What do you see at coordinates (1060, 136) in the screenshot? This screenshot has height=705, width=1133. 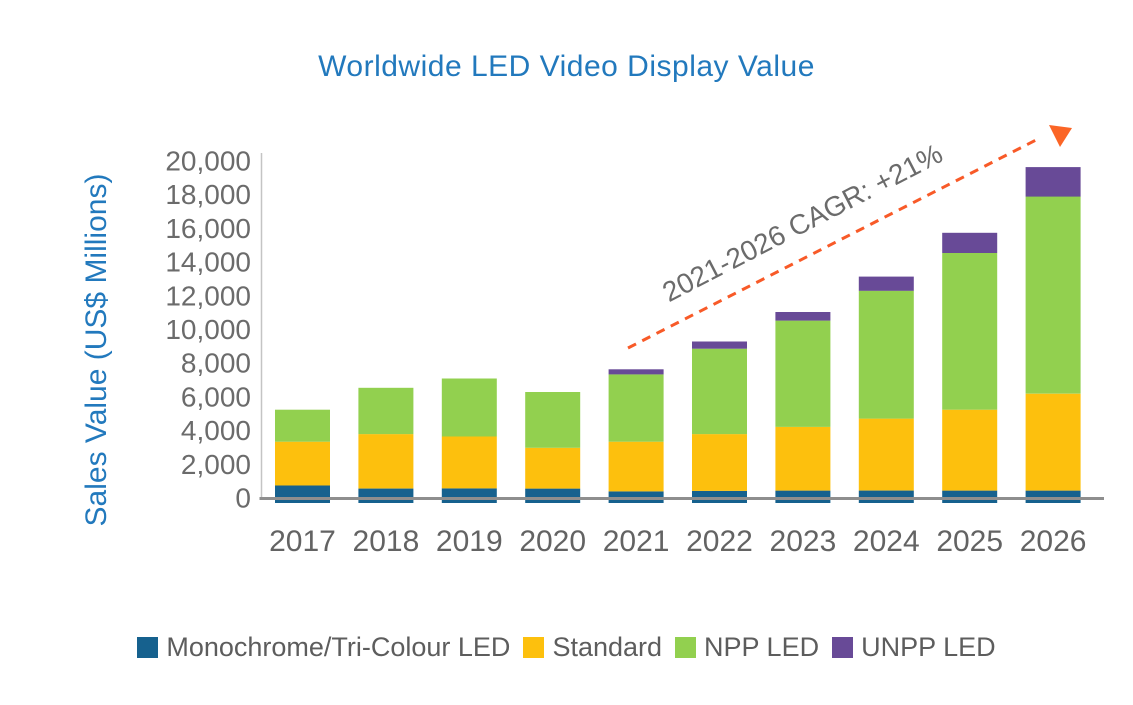 I see `cagr-arrowhead-icon` at bounding box center [1060, 136].